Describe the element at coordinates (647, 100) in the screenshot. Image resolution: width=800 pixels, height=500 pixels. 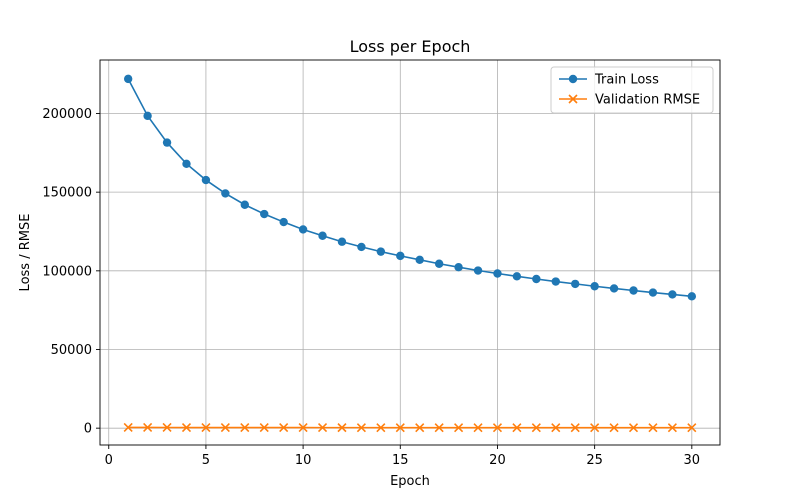
I see `legend-label: Validation RMSE` at that location.